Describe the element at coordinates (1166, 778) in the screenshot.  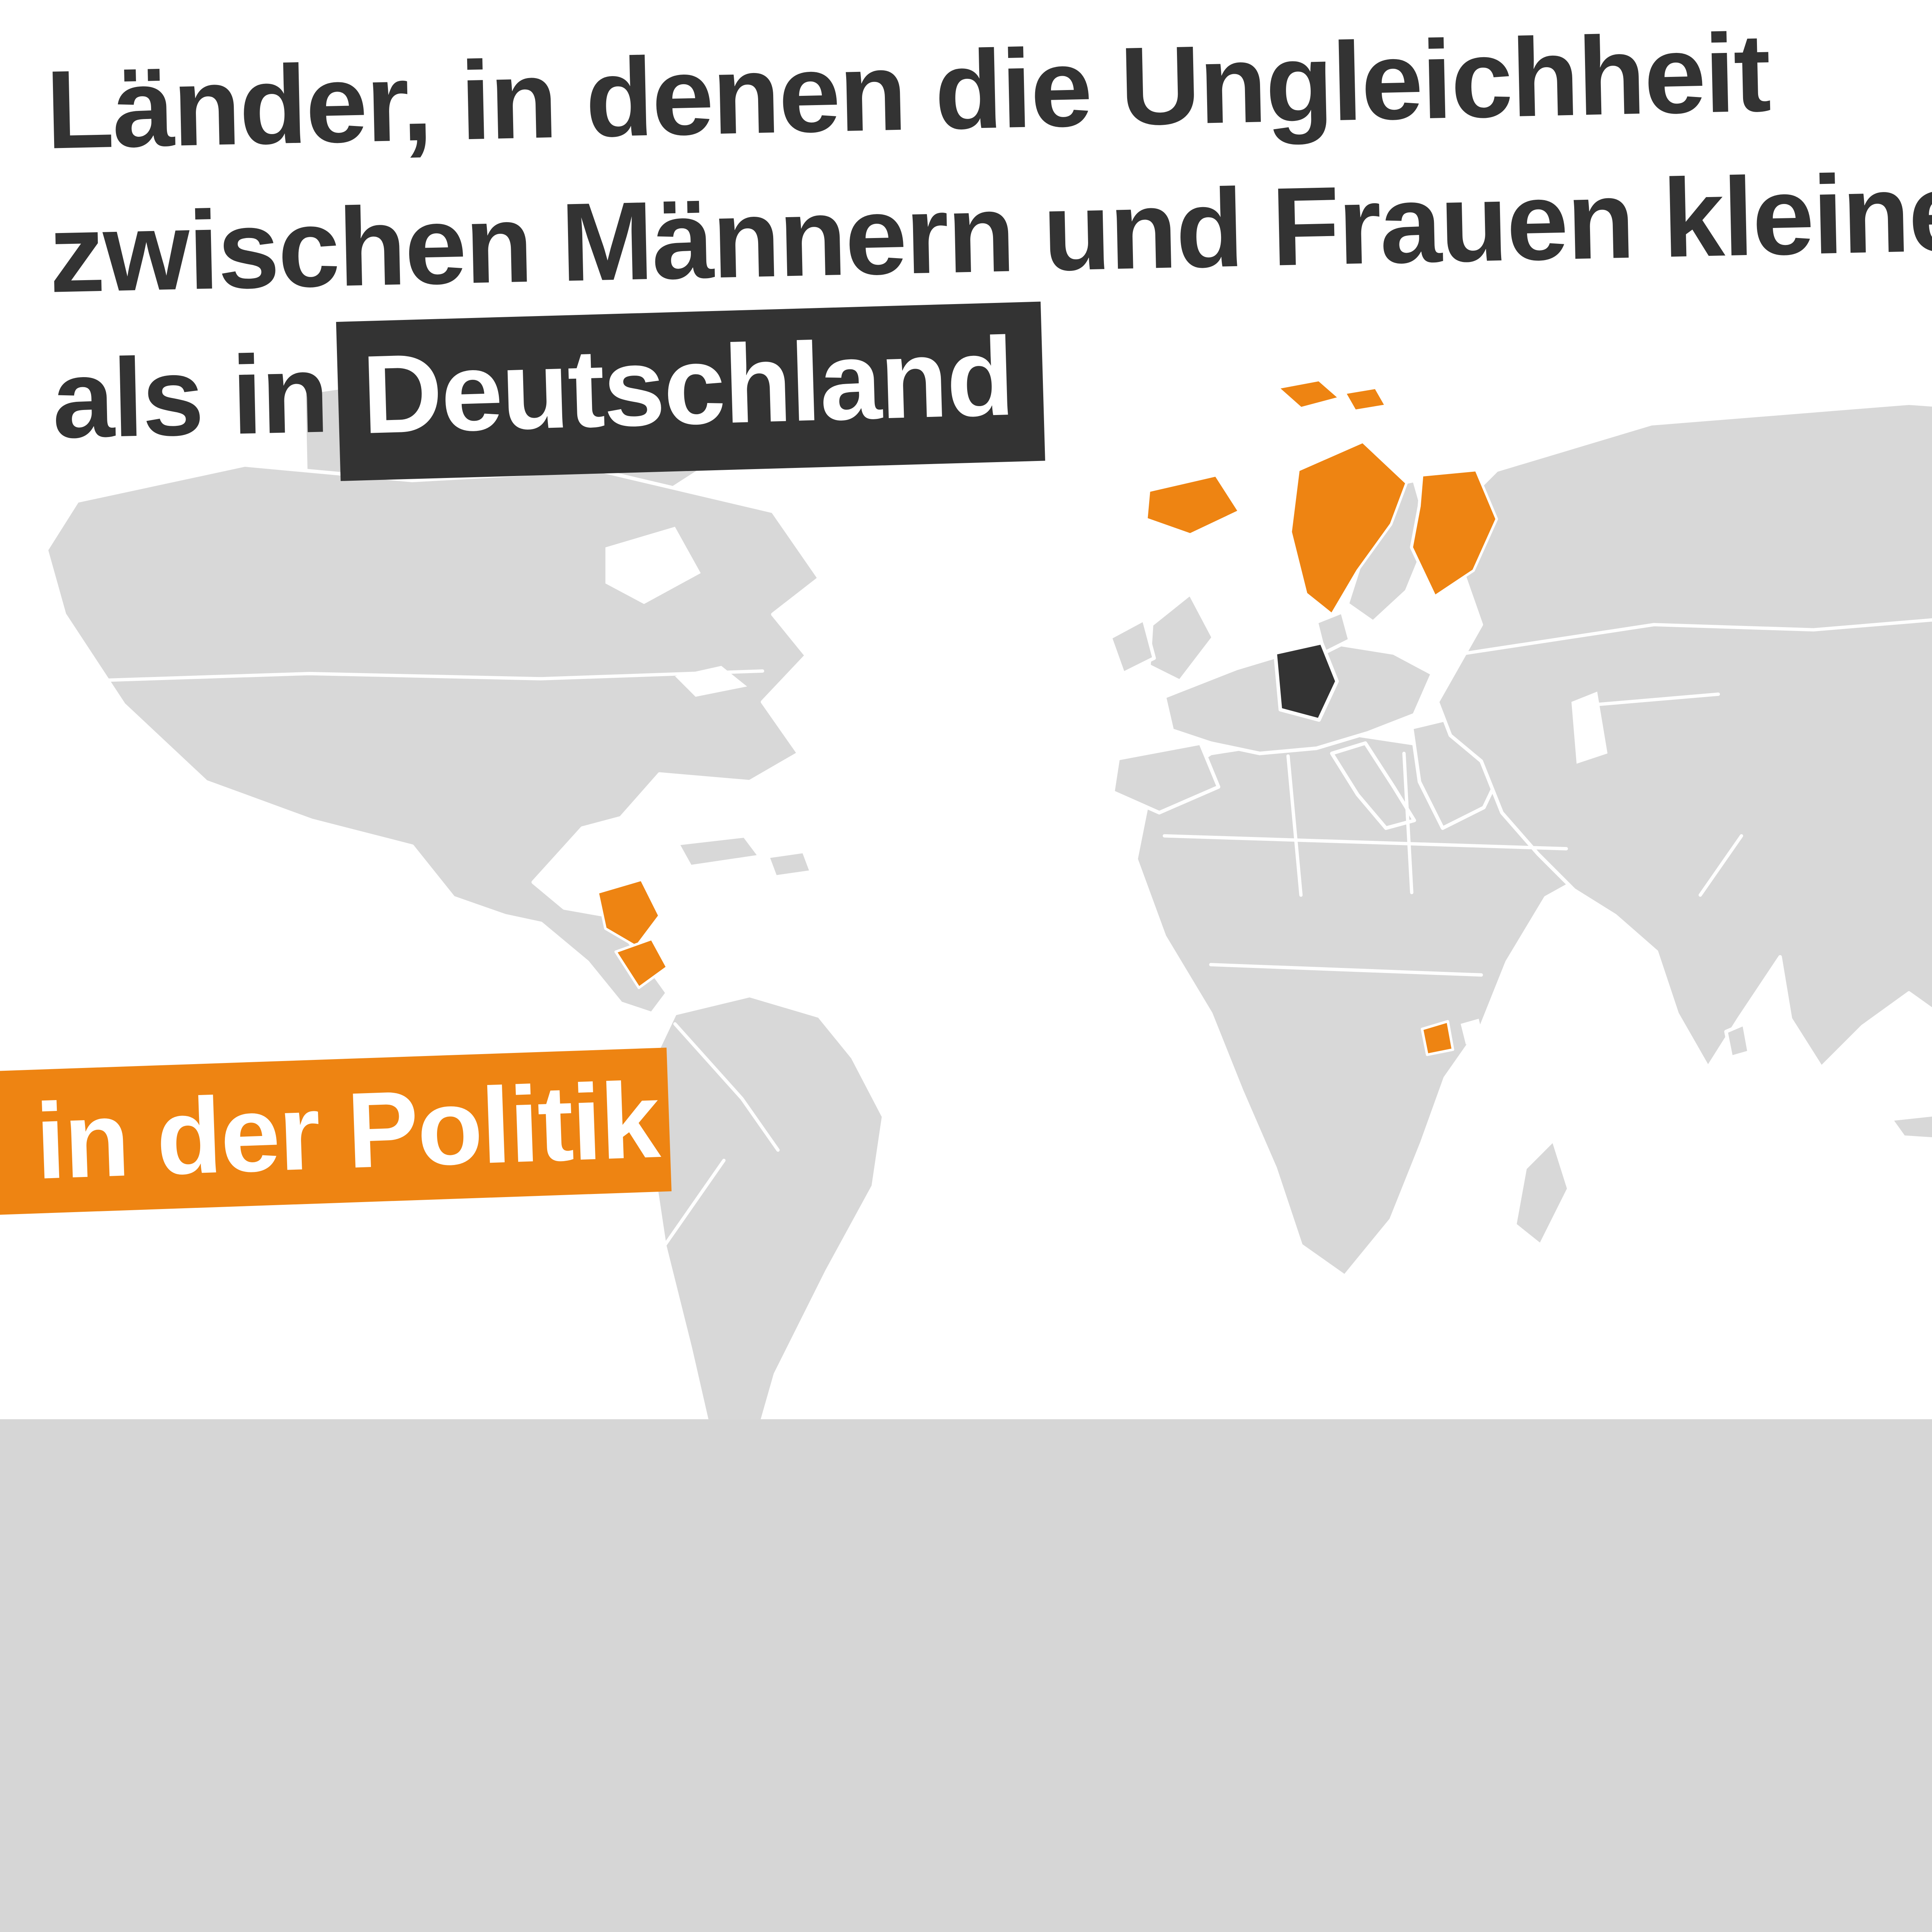
I see `landmass-iberia` at that location.